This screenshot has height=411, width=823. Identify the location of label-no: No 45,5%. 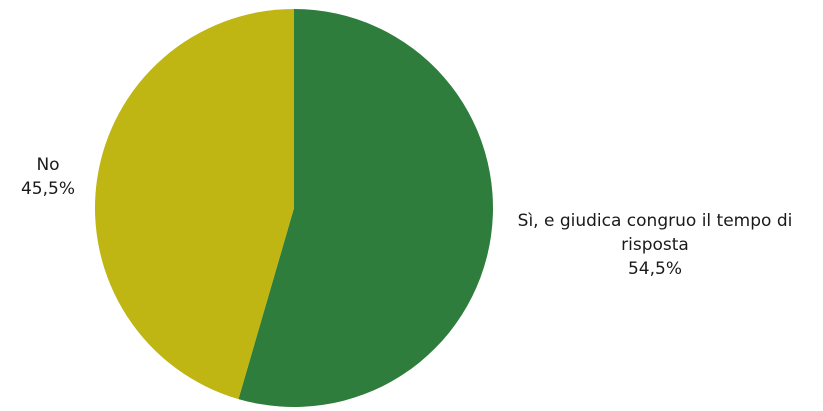
(48, 177).